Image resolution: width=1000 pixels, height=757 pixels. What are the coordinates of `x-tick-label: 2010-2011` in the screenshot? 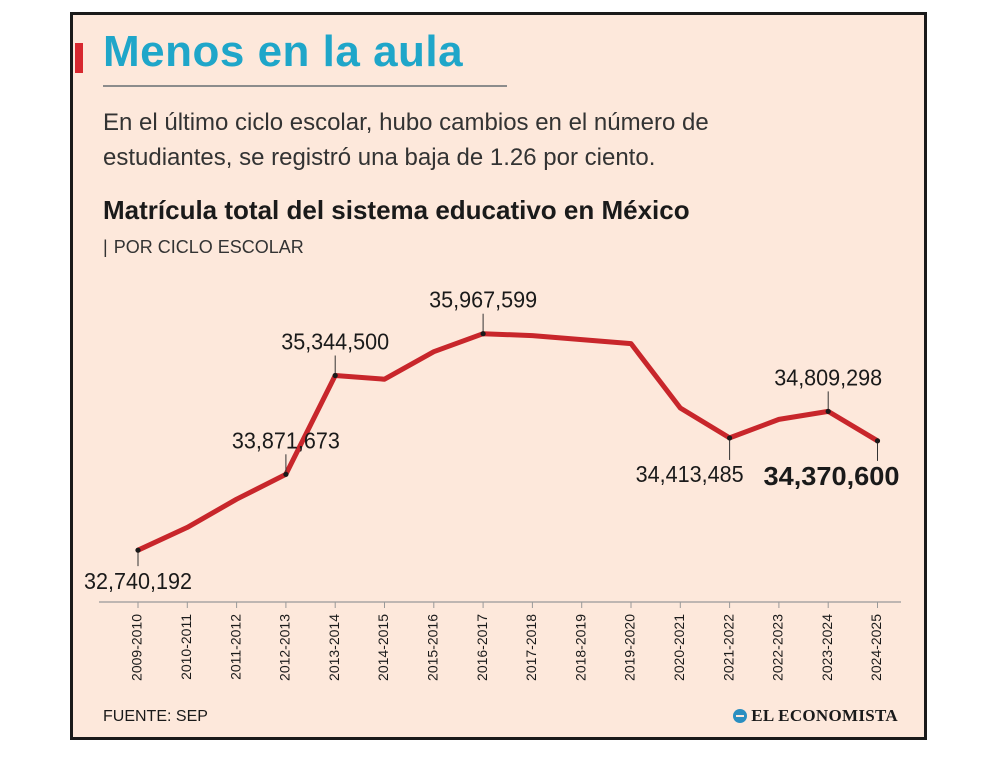 It's located at (186, 647).